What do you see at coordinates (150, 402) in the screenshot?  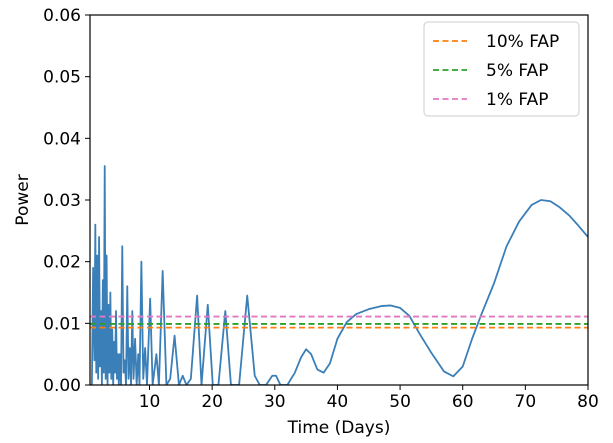 I see `x-tick-label: 10` at bounding box center [150, 402].